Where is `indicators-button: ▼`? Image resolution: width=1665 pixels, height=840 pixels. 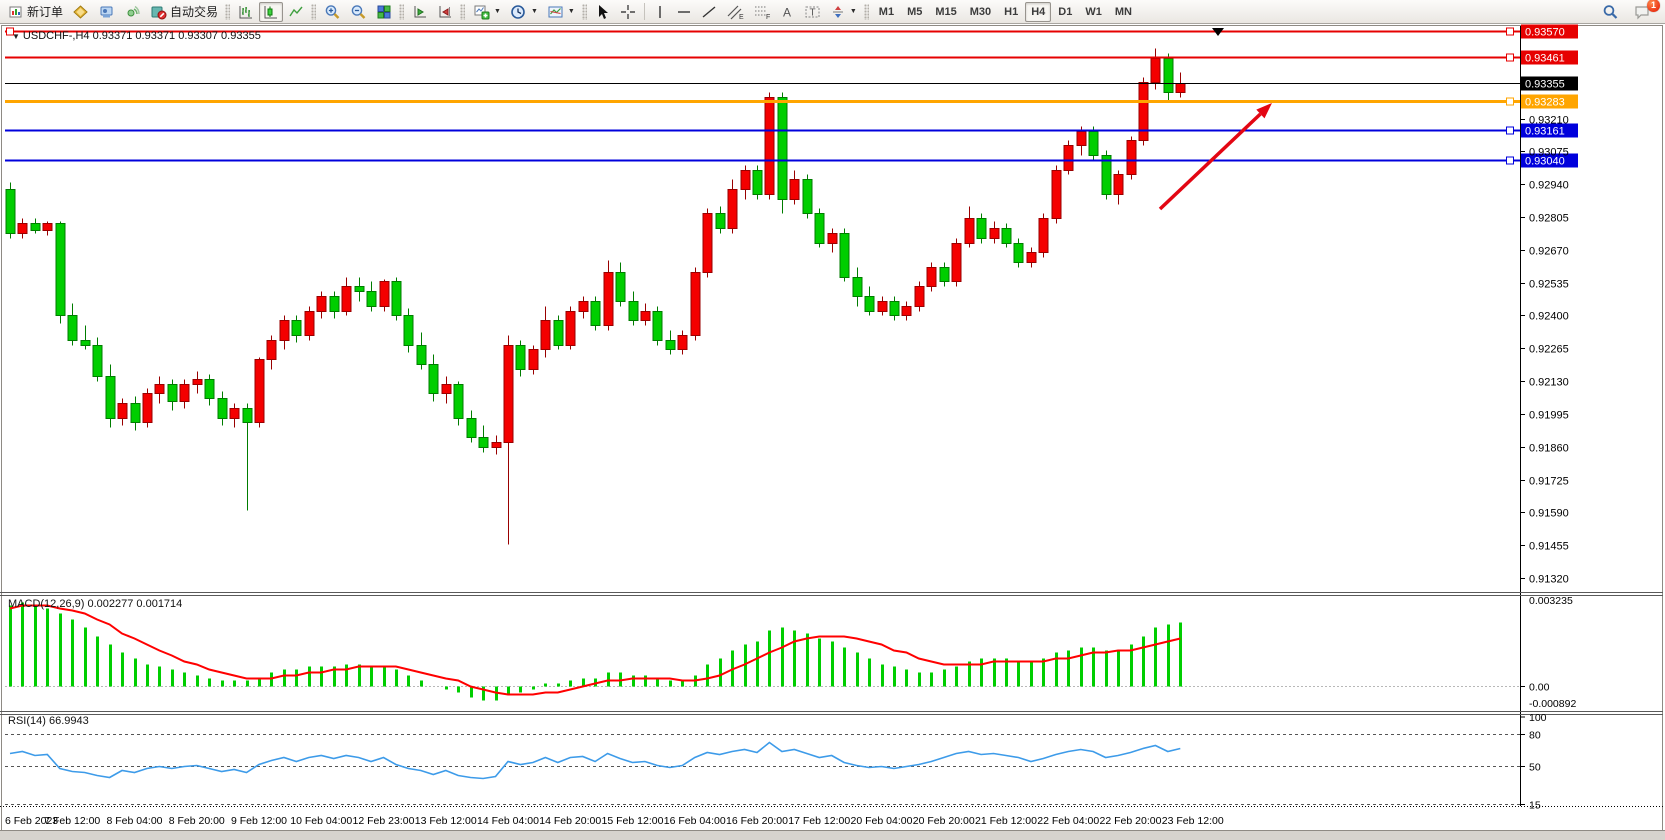
indicators-button: ▼ is located at coordinates (487, 12).